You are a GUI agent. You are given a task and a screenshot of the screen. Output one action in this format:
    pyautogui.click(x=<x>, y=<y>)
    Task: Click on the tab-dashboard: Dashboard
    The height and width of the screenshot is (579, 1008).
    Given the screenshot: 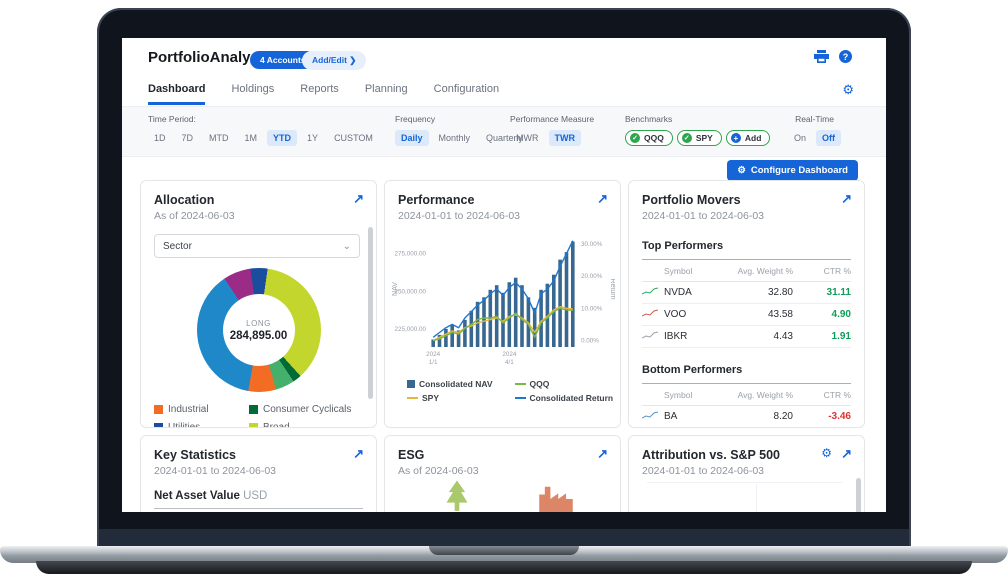 What is the action you would take?
    pyautogui.click(x=177, y=94)
    